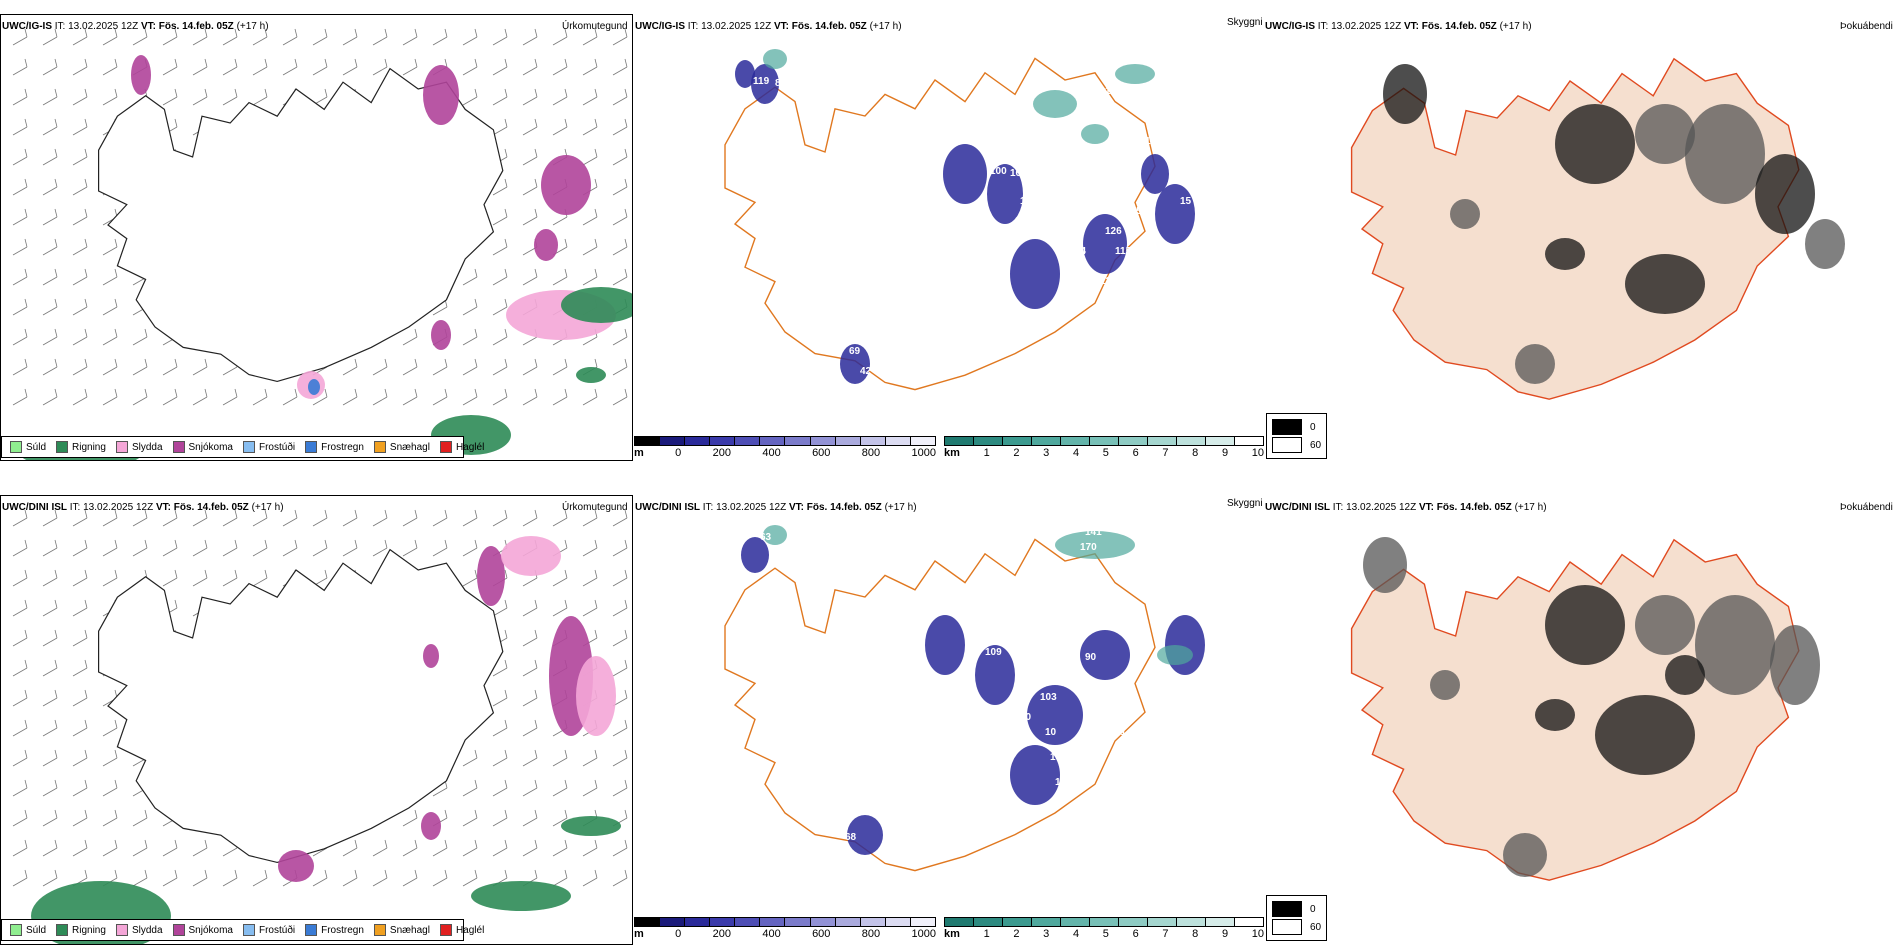  I want to click on colorbar-tick: 200, so click(721, 934).